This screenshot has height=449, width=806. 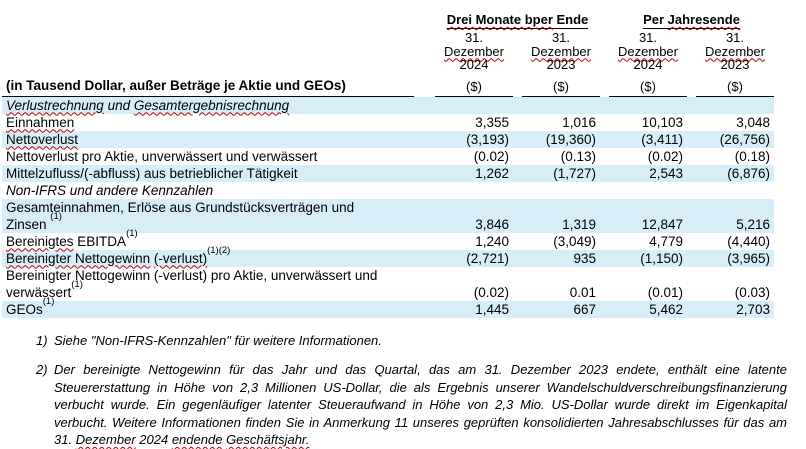 I want to click on period-group-year-label: Per Jahresende, so click(x=691, y=20).